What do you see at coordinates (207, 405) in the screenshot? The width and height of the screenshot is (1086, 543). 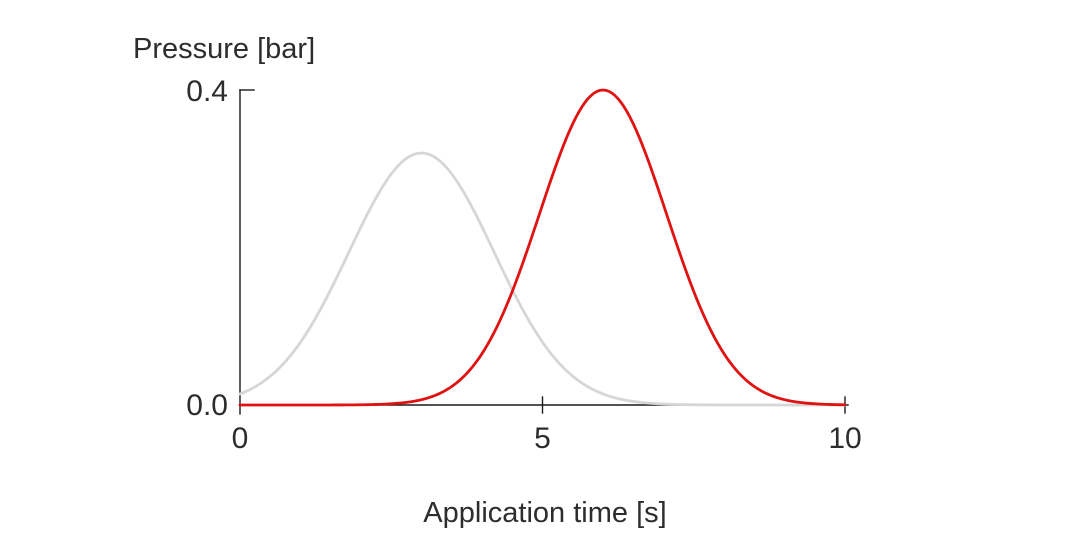 I see `y-tick-label-00: 0.0` at bounding box center [207, 405].